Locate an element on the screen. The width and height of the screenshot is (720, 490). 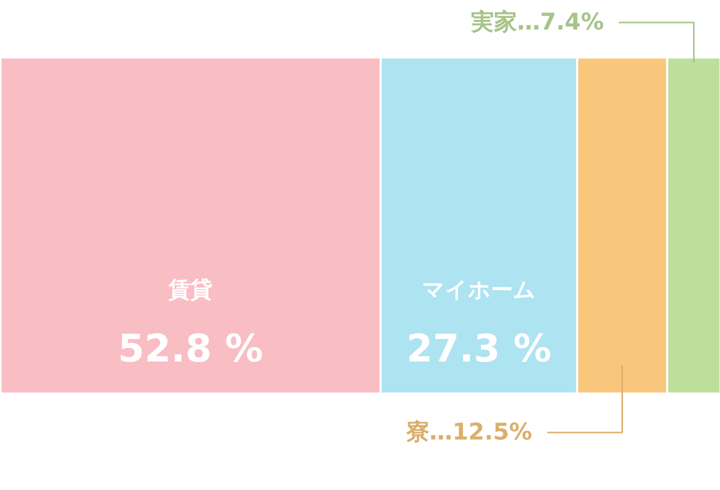
text: 実家…7.4% is located at coordinates (537, 23).